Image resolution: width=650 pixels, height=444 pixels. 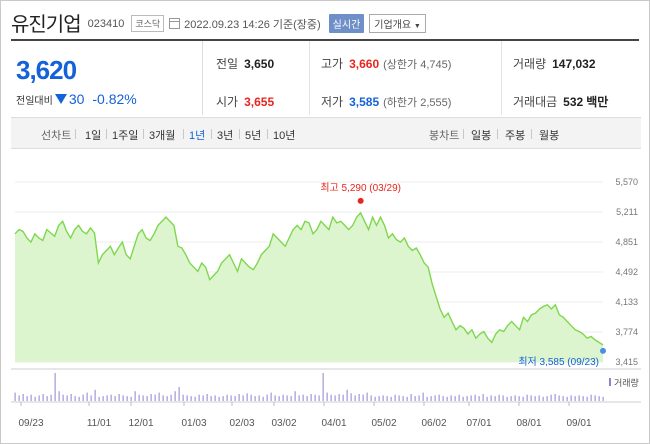 What do you see at coordinates (346, 23) in the screenshot?
I see `realtime-button: 실시간` at bounding box center [346, 23].